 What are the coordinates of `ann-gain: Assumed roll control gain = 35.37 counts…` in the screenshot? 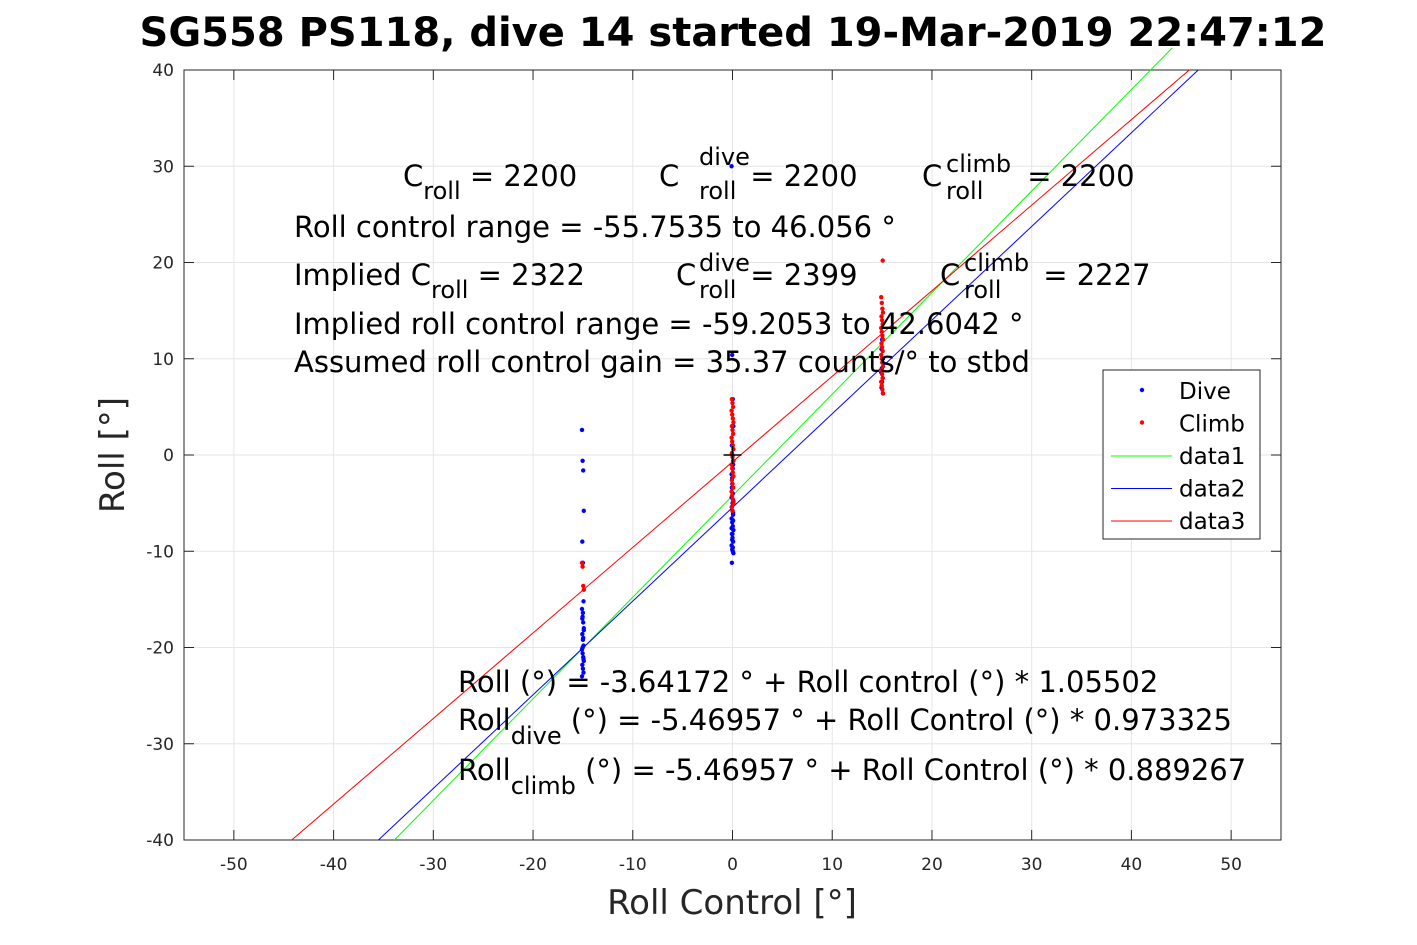 It's located at (662, 362).